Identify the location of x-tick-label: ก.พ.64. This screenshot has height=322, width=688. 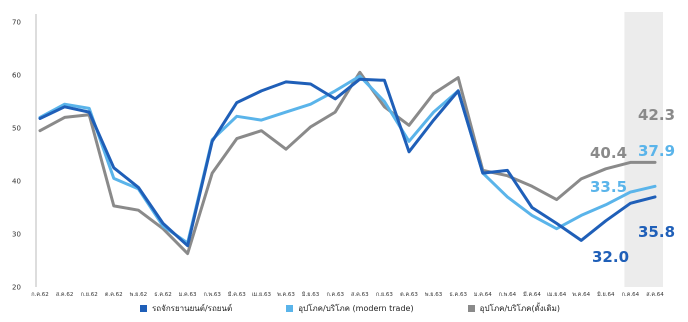
(508, 295).